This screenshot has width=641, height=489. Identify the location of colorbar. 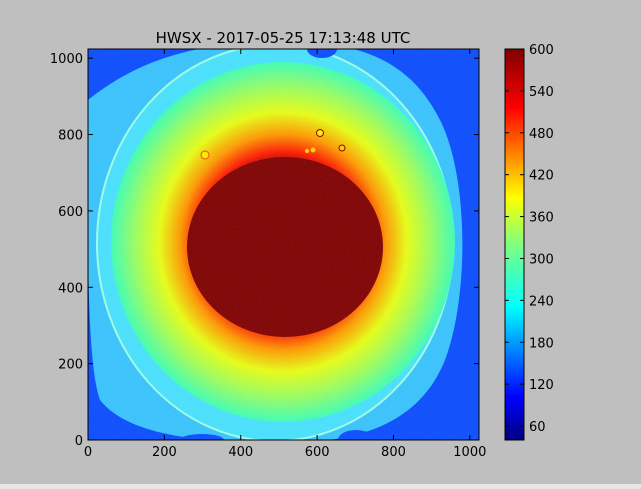
(514, 244).